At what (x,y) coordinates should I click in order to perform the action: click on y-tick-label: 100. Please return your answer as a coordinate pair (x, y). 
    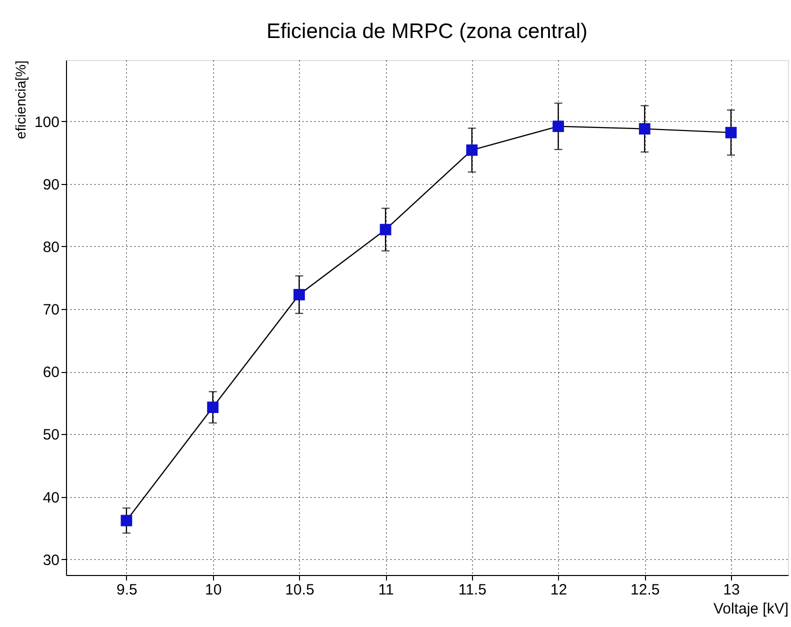
    Looking at the image, I should click on (47, 122).